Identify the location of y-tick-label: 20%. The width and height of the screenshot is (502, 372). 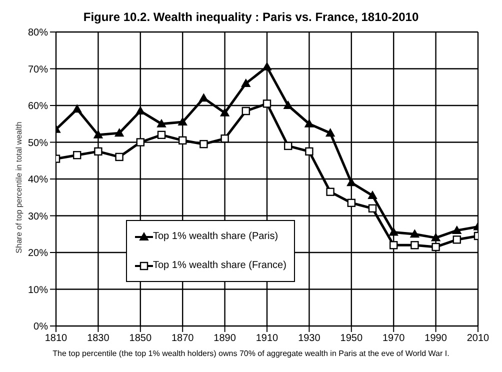
(38, 254).